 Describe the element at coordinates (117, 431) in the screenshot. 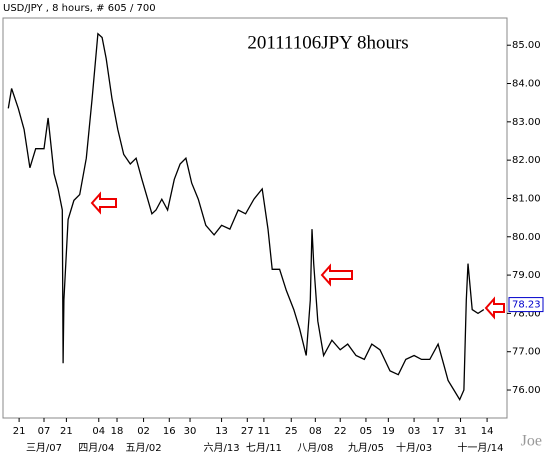

I see `x-tick-label: 18` at that location.